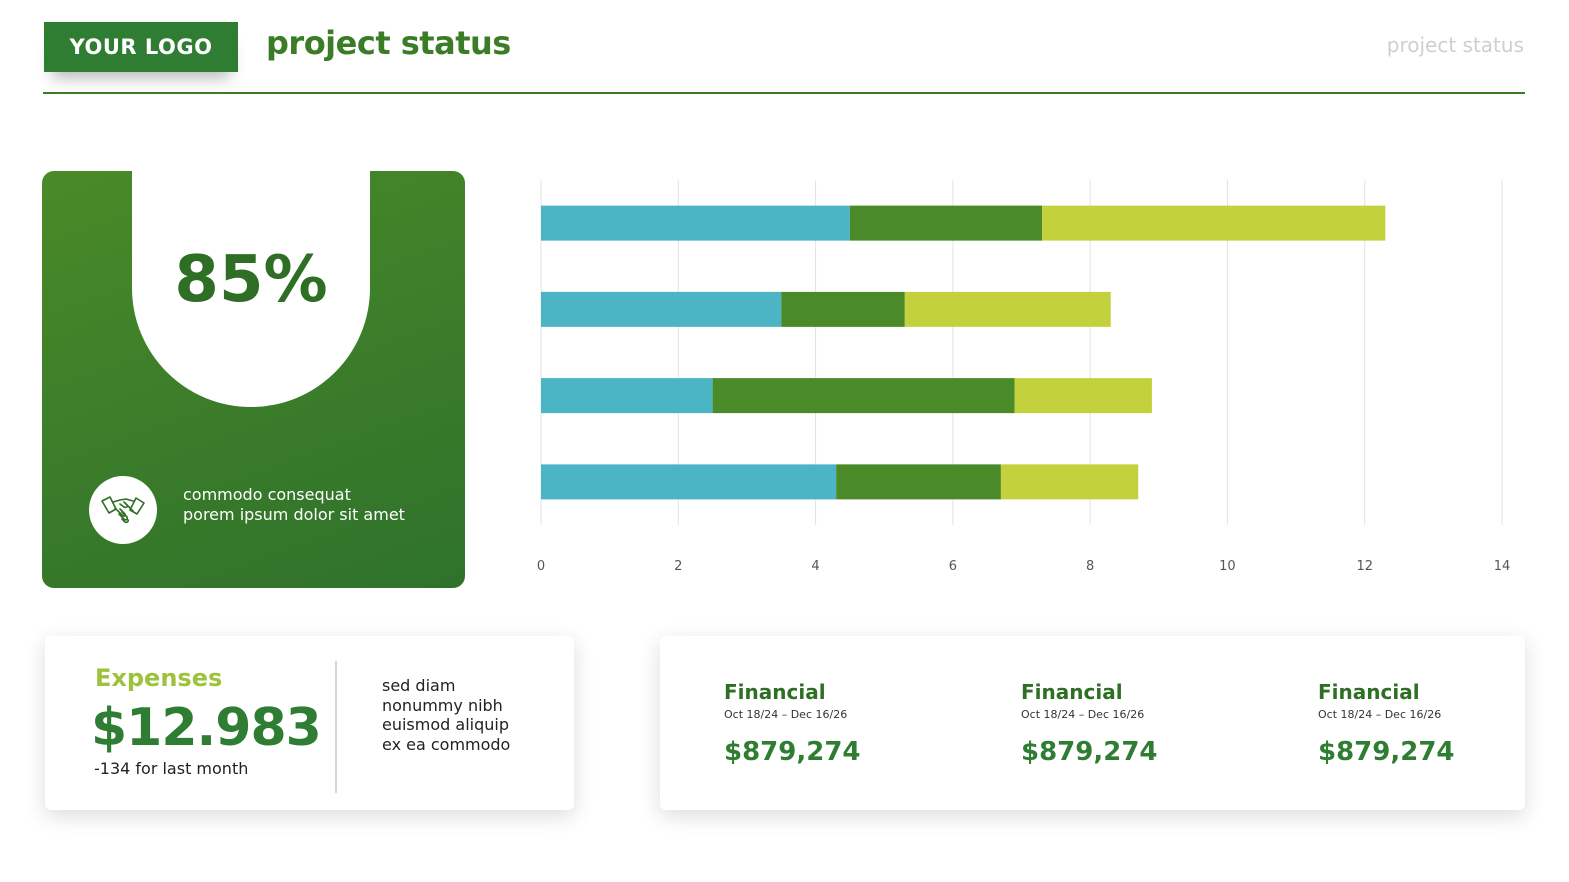 The height and width of the screenshot is (882, 1569). I want to click on kpi-icon-badge, so click(123, 510).